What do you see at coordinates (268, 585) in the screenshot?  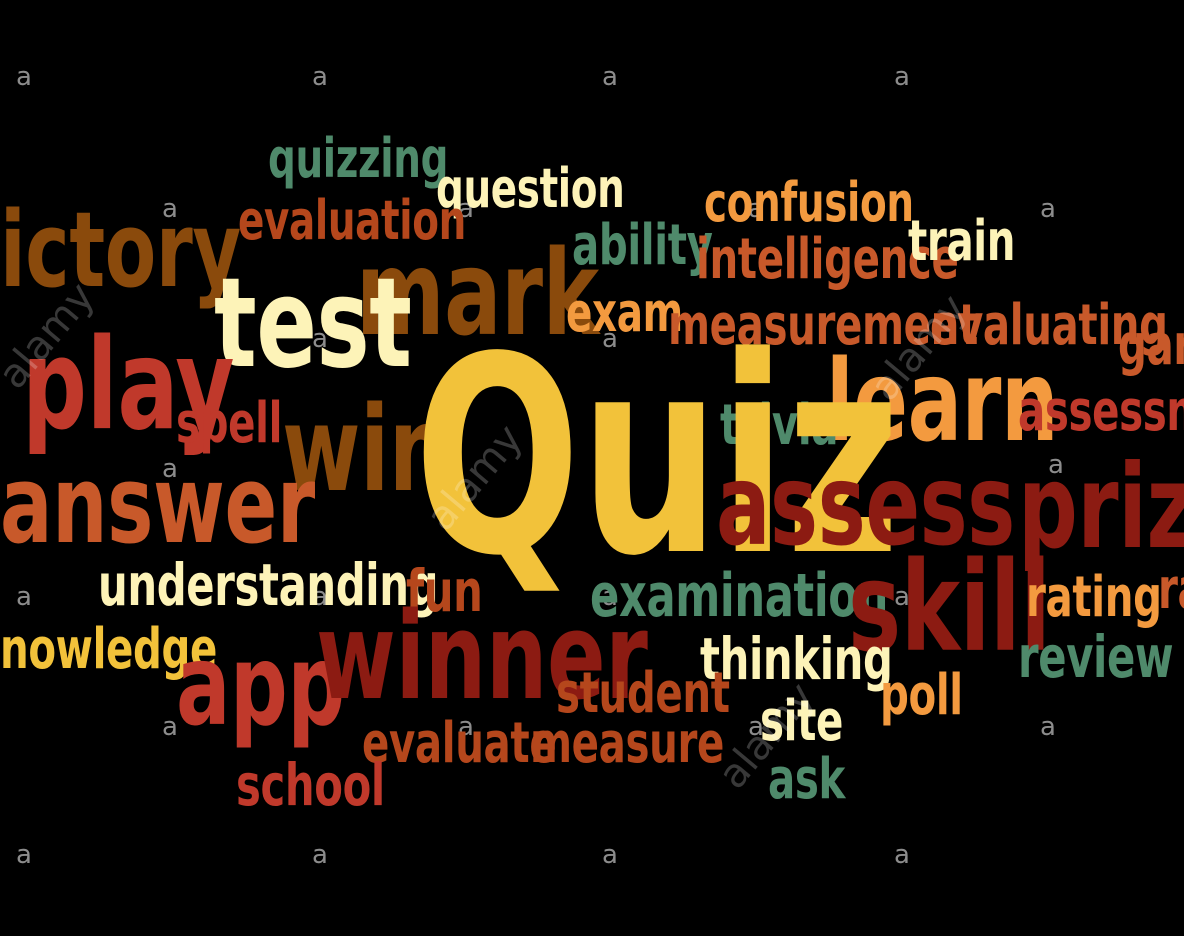 I see `word-understanding: understanding` at bounding box center [268, 585].